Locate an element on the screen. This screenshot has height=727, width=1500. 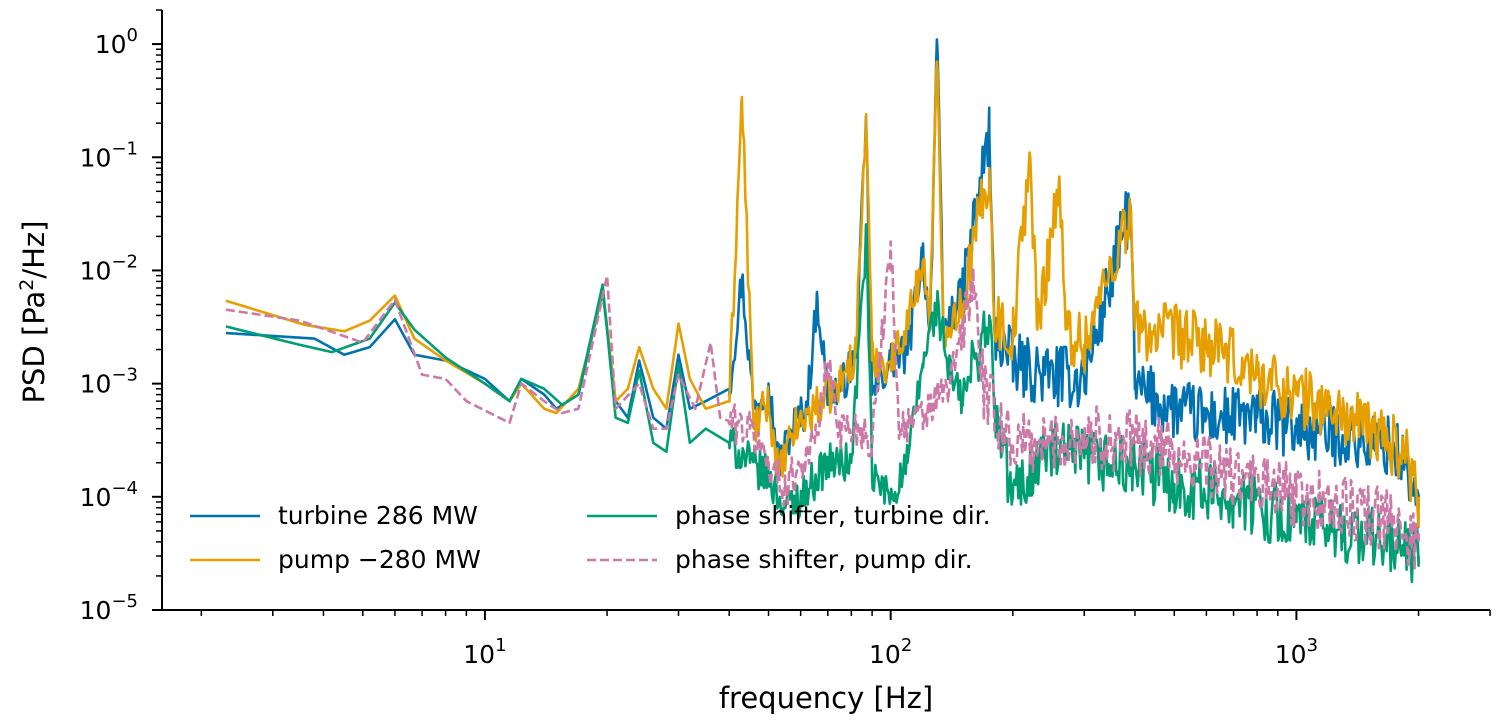
y-tick-label: 10⁻¹ is located at coordinates (109, 155).